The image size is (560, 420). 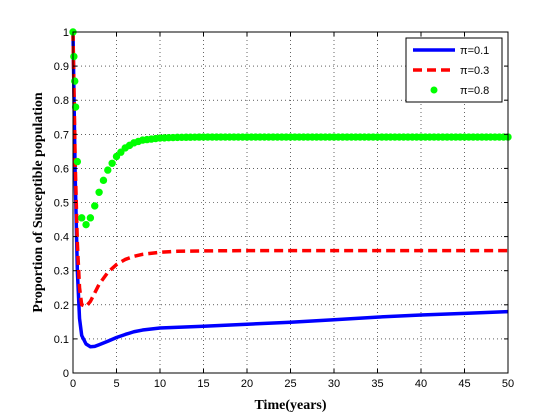 I want to click on y-tick-label: 0.5, so click(x=61, y=204).